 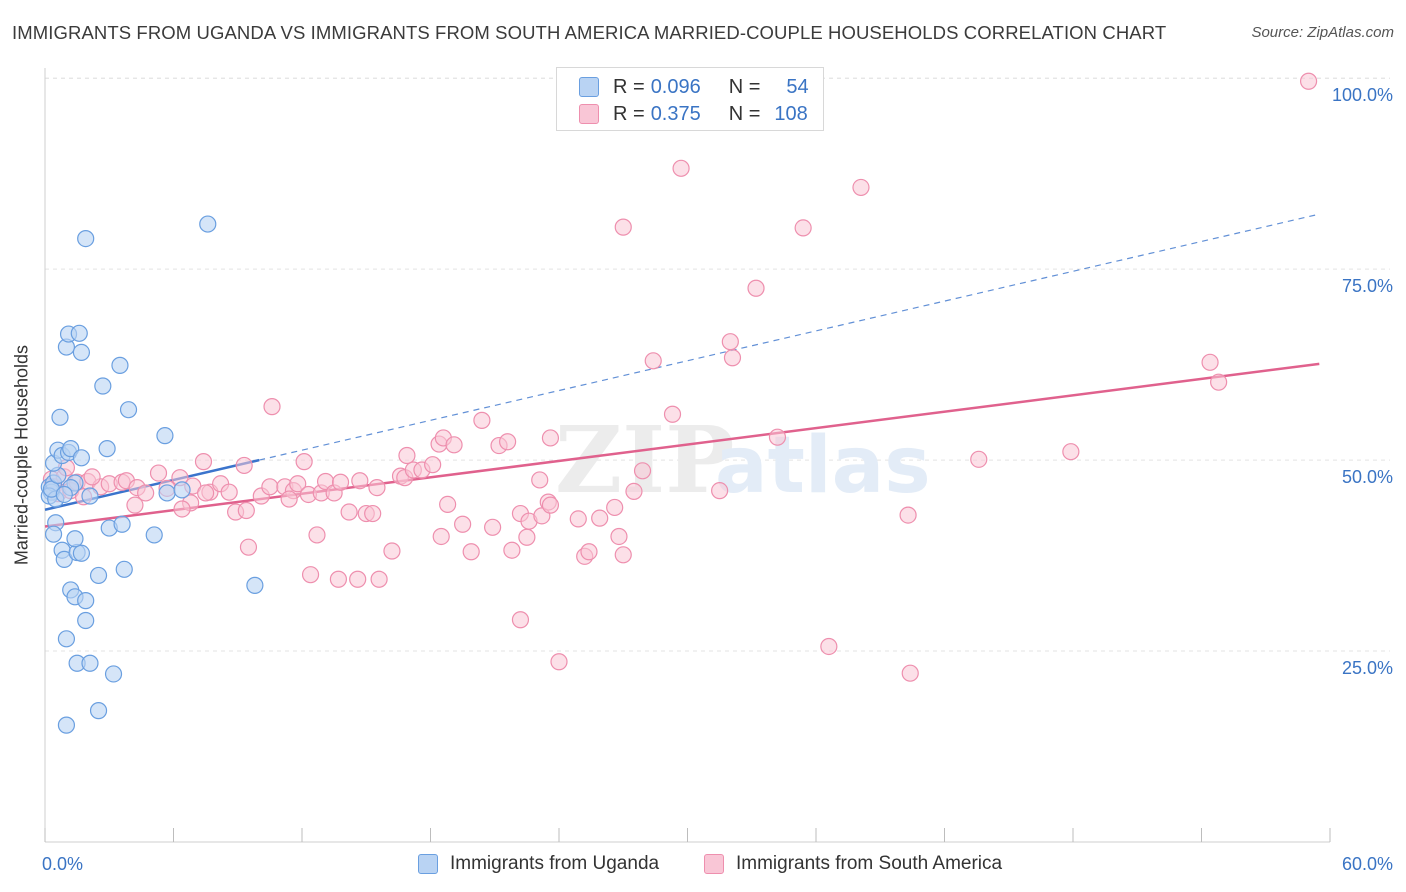 What do you see at coordinates (823, 466) in the screenshot?
I see `watermark-atlas: atlas` at bounding box center [823, 466].